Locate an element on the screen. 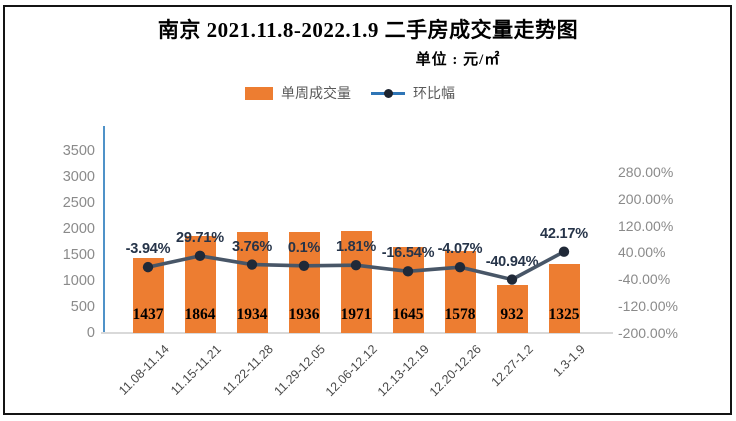 The image size is (736, 421). chart-subtitle: 单位 : 元/㎡ is located at coordinates (458, 60).